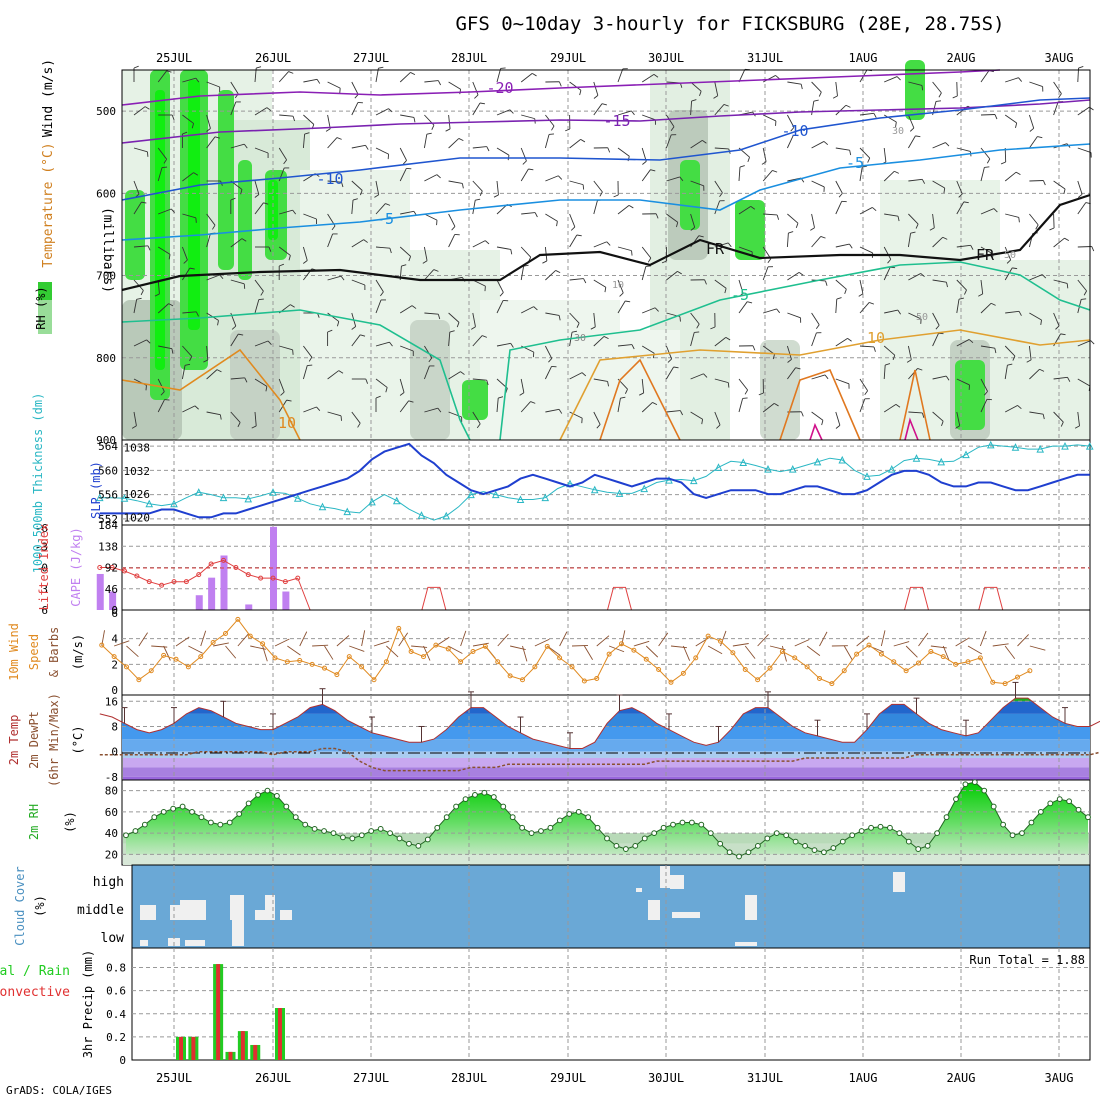  Describe the element at coordinates (606, 859) in the screenshot. I see `rh-band` at that location.